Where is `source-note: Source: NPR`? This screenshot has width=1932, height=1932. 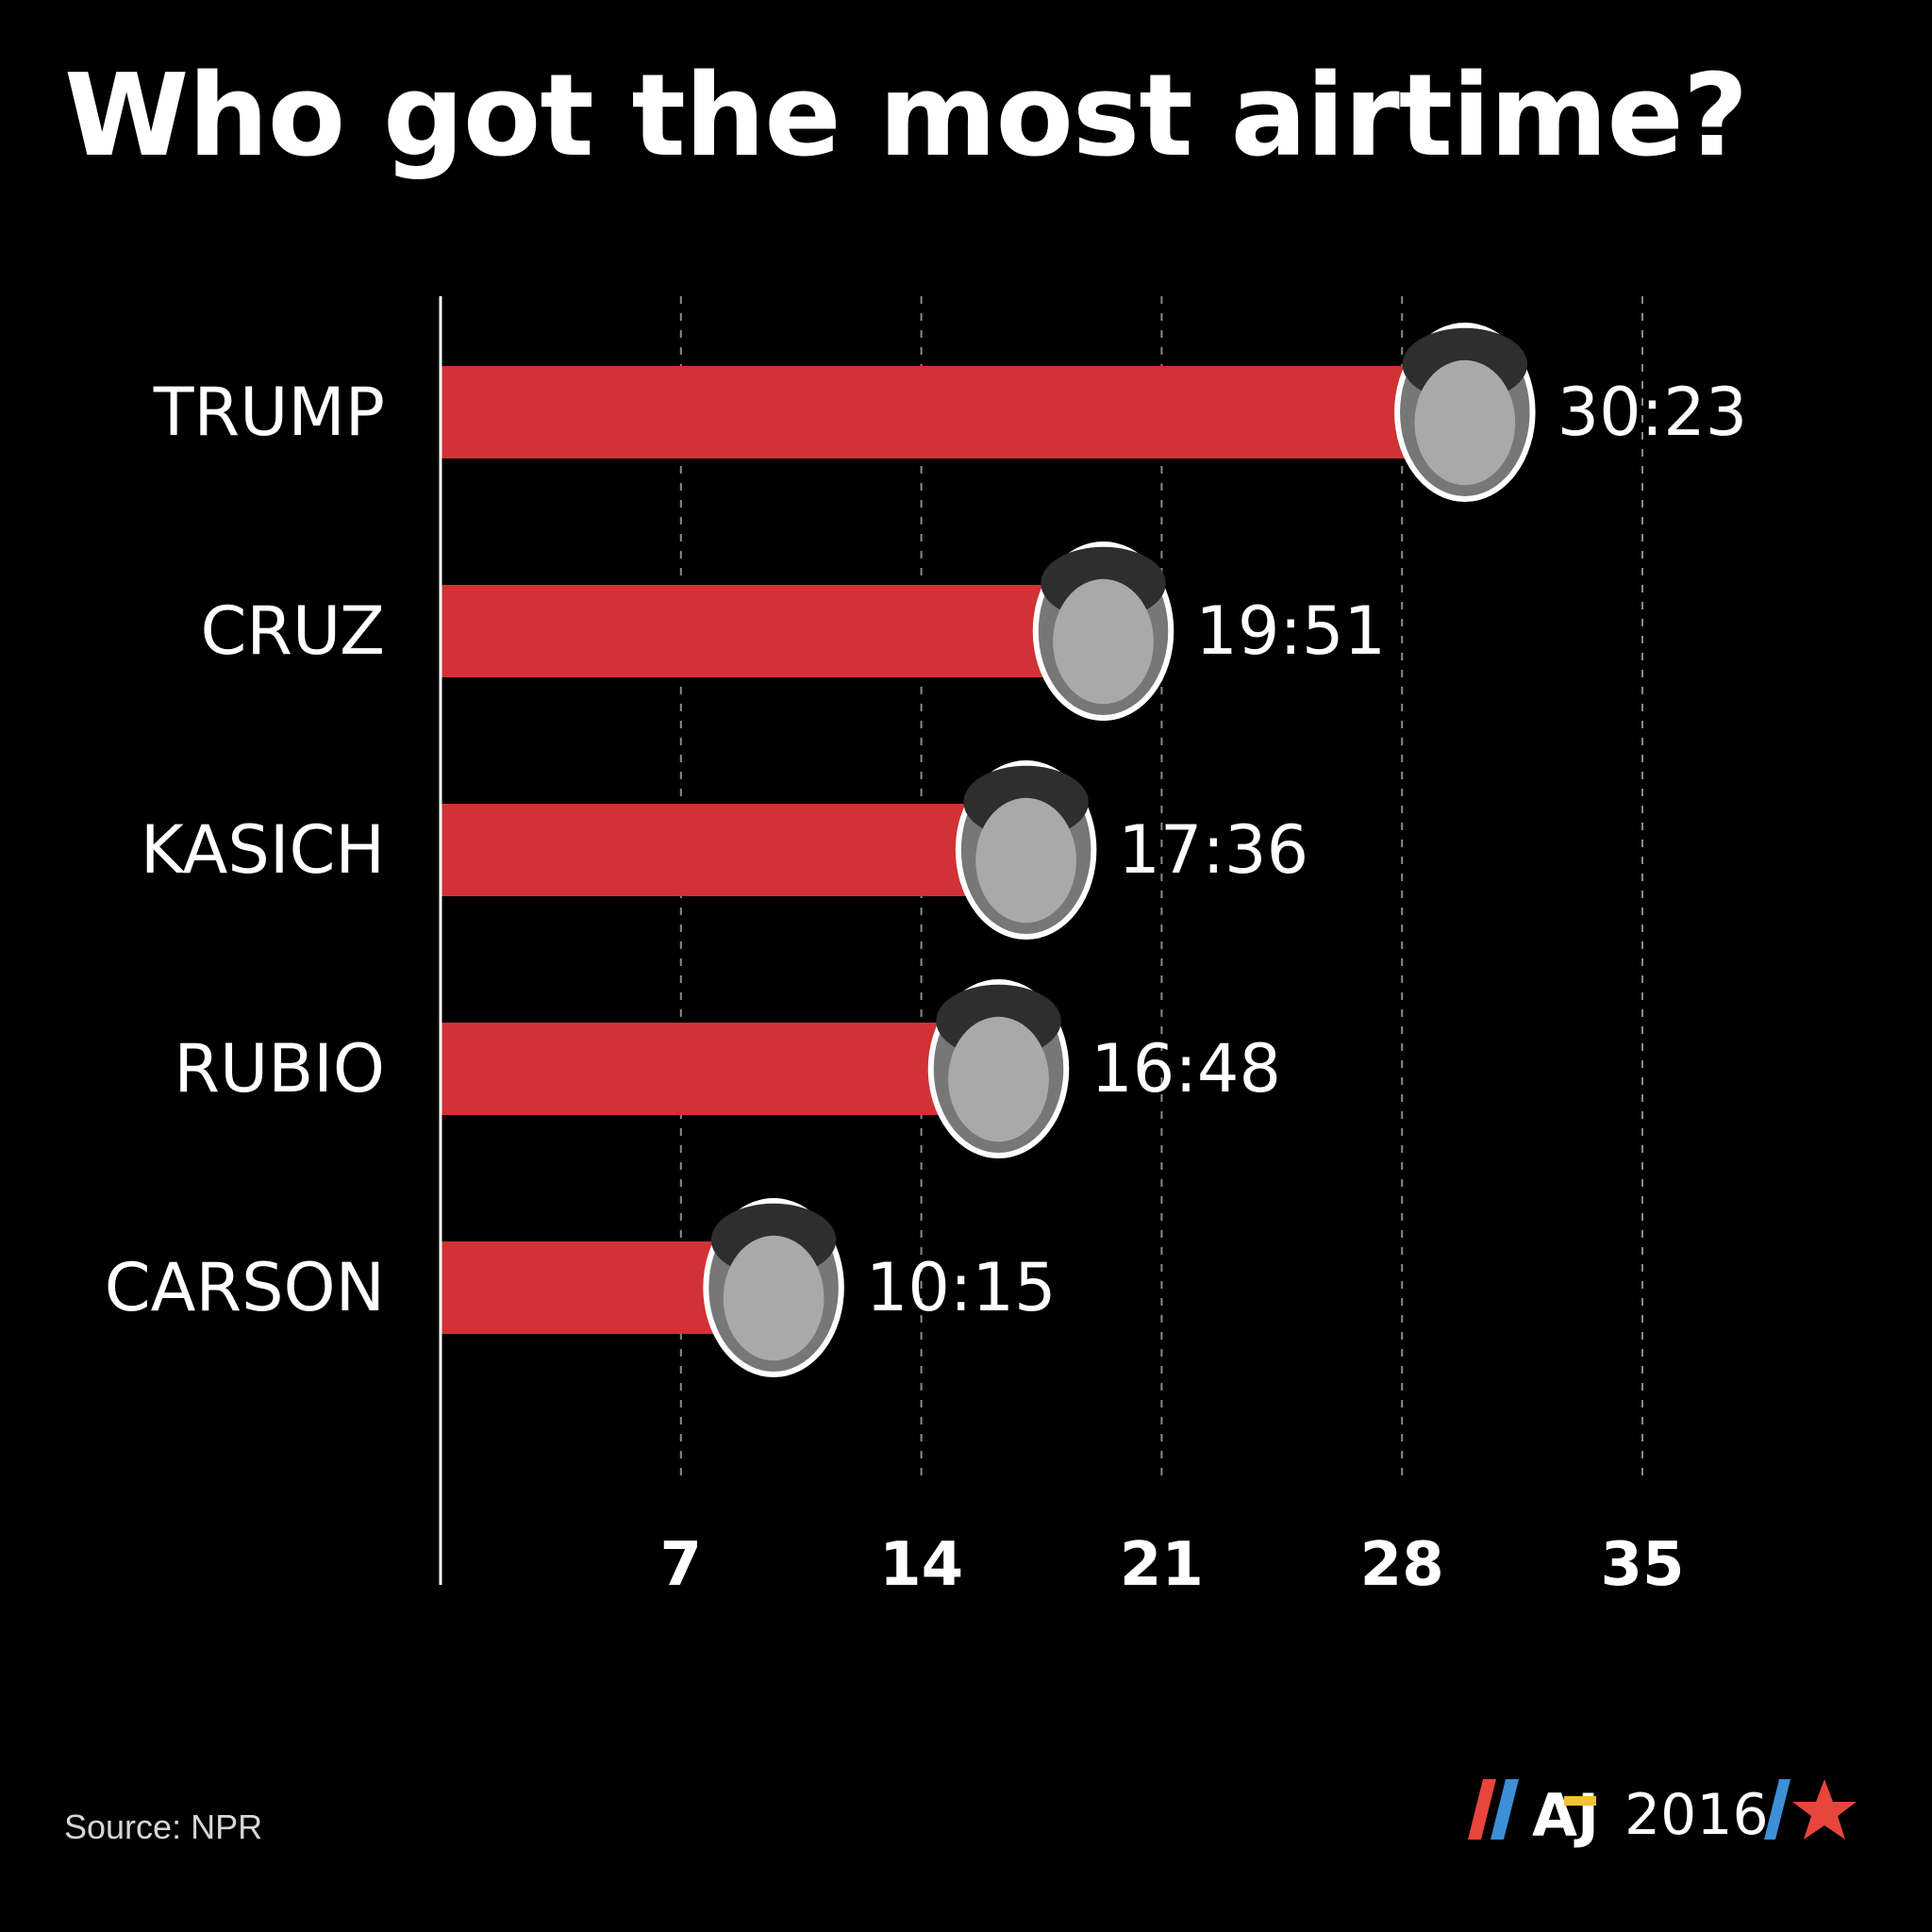 source-note: Source: NPR is located at coordinates (163, 1826).